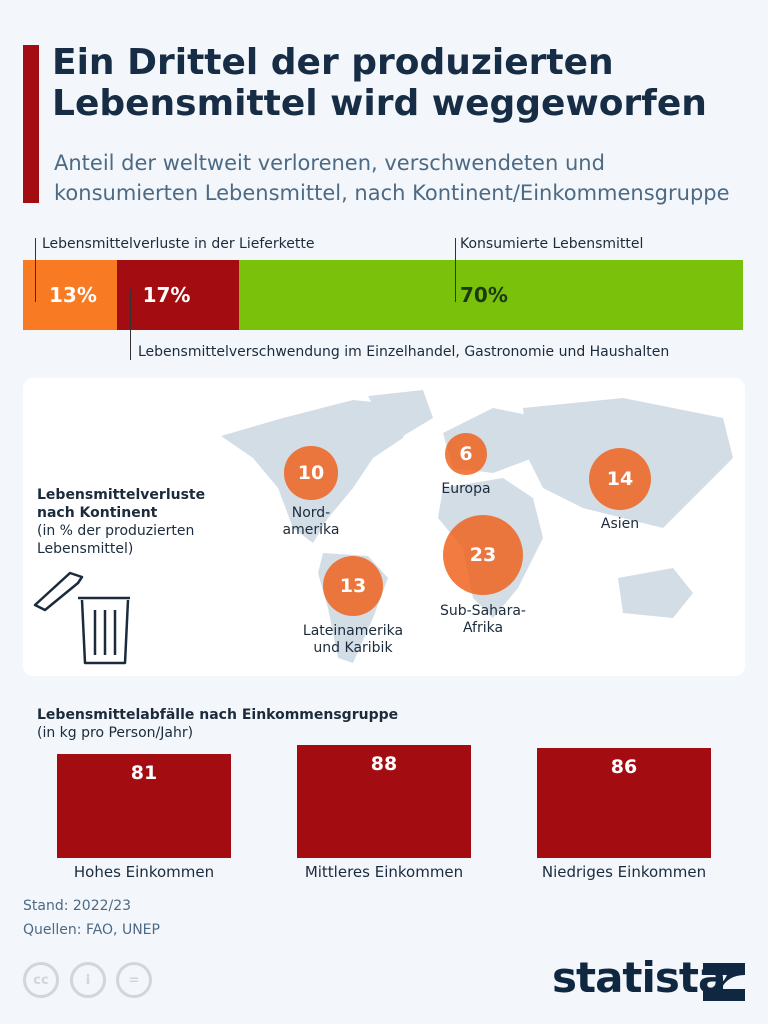  Describe the element at coordinates (482, 619) in the screenshot. I see `bubble-label: Sub-Sahara- Afrika` at that location.